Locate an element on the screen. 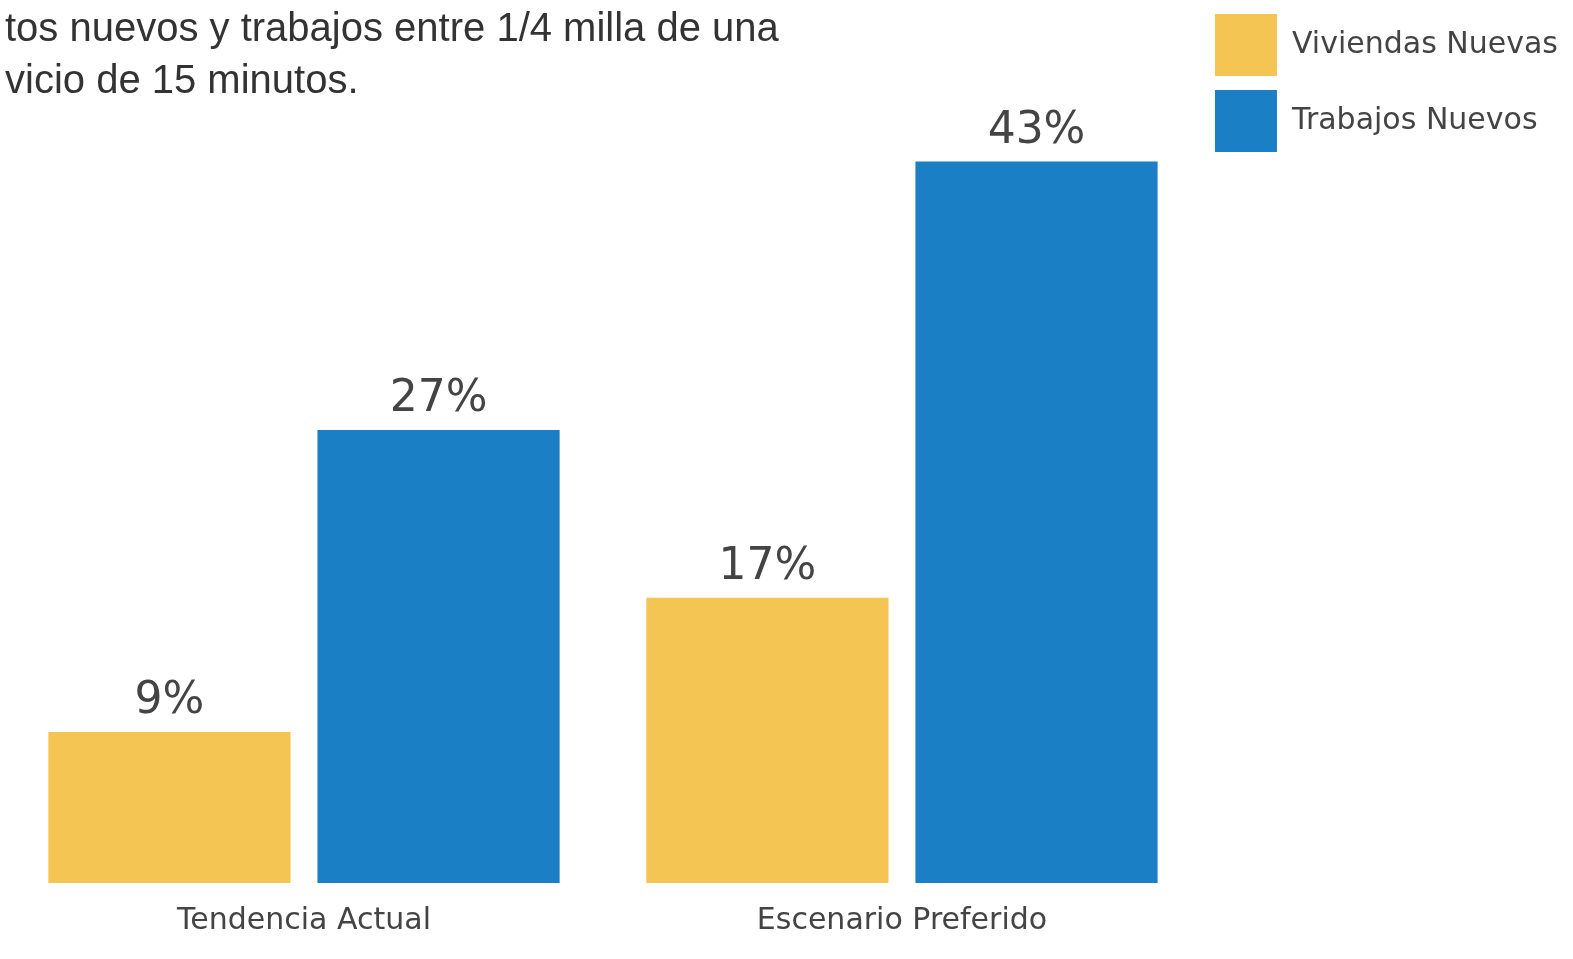 This screenshot has width=1573, height=959. data-label: 9% is located at coordinates (169, 698).